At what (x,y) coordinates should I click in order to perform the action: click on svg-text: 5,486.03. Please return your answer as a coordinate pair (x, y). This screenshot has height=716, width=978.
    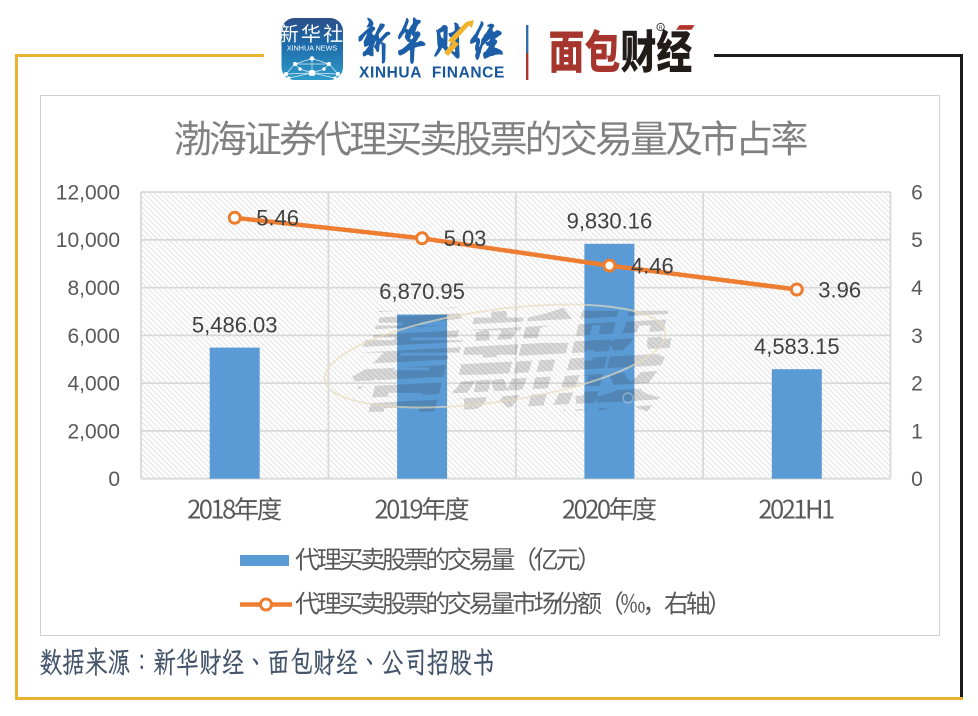
    Looking at the image, I should click on (235, 324).